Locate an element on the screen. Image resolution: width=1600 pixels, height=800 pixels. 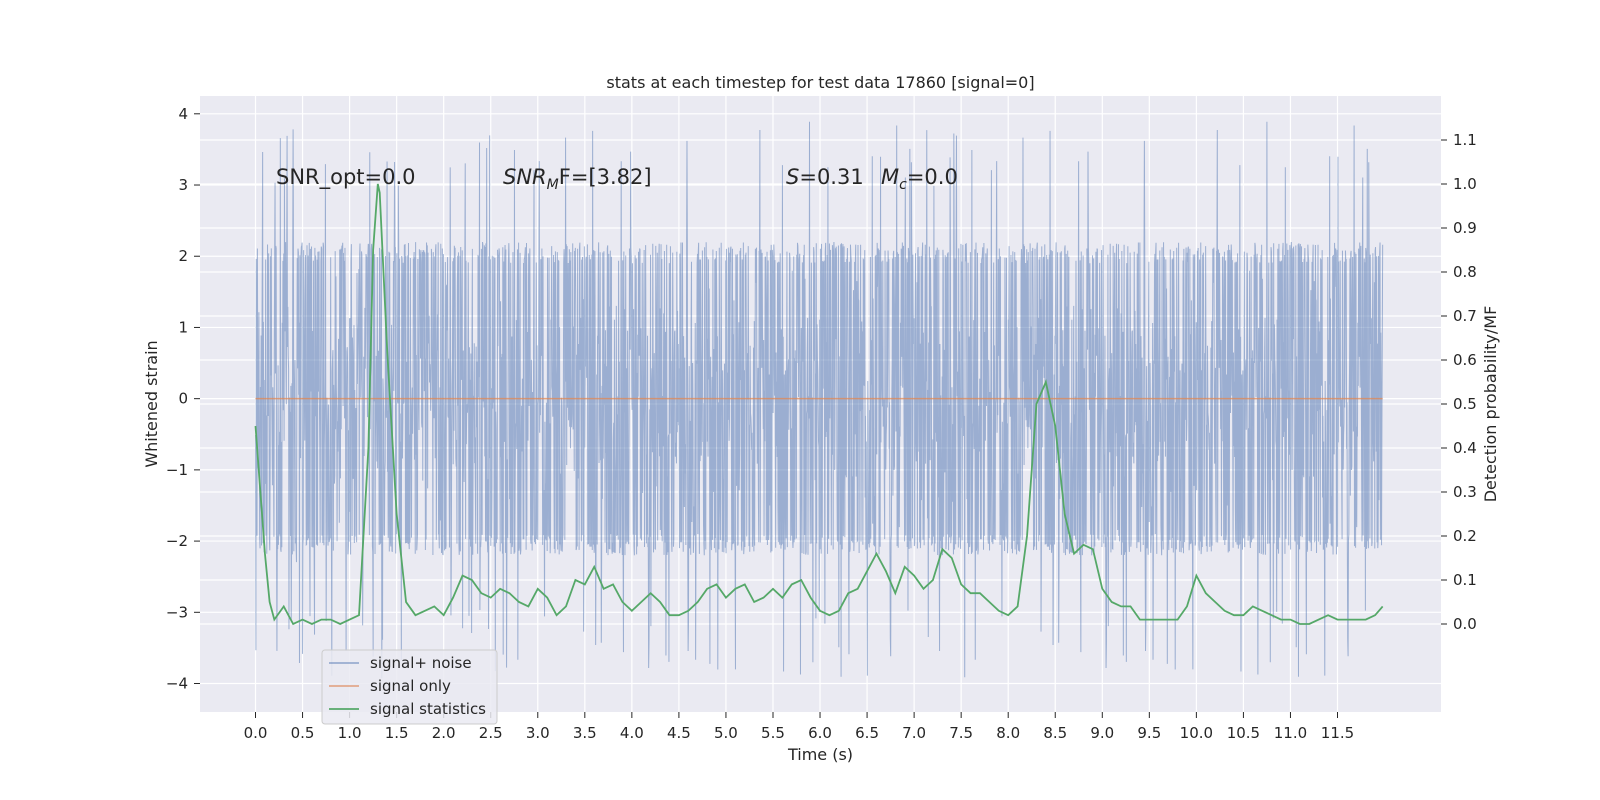
y-right-tick-label: 0.5 is located at coordinates (1465, 404).